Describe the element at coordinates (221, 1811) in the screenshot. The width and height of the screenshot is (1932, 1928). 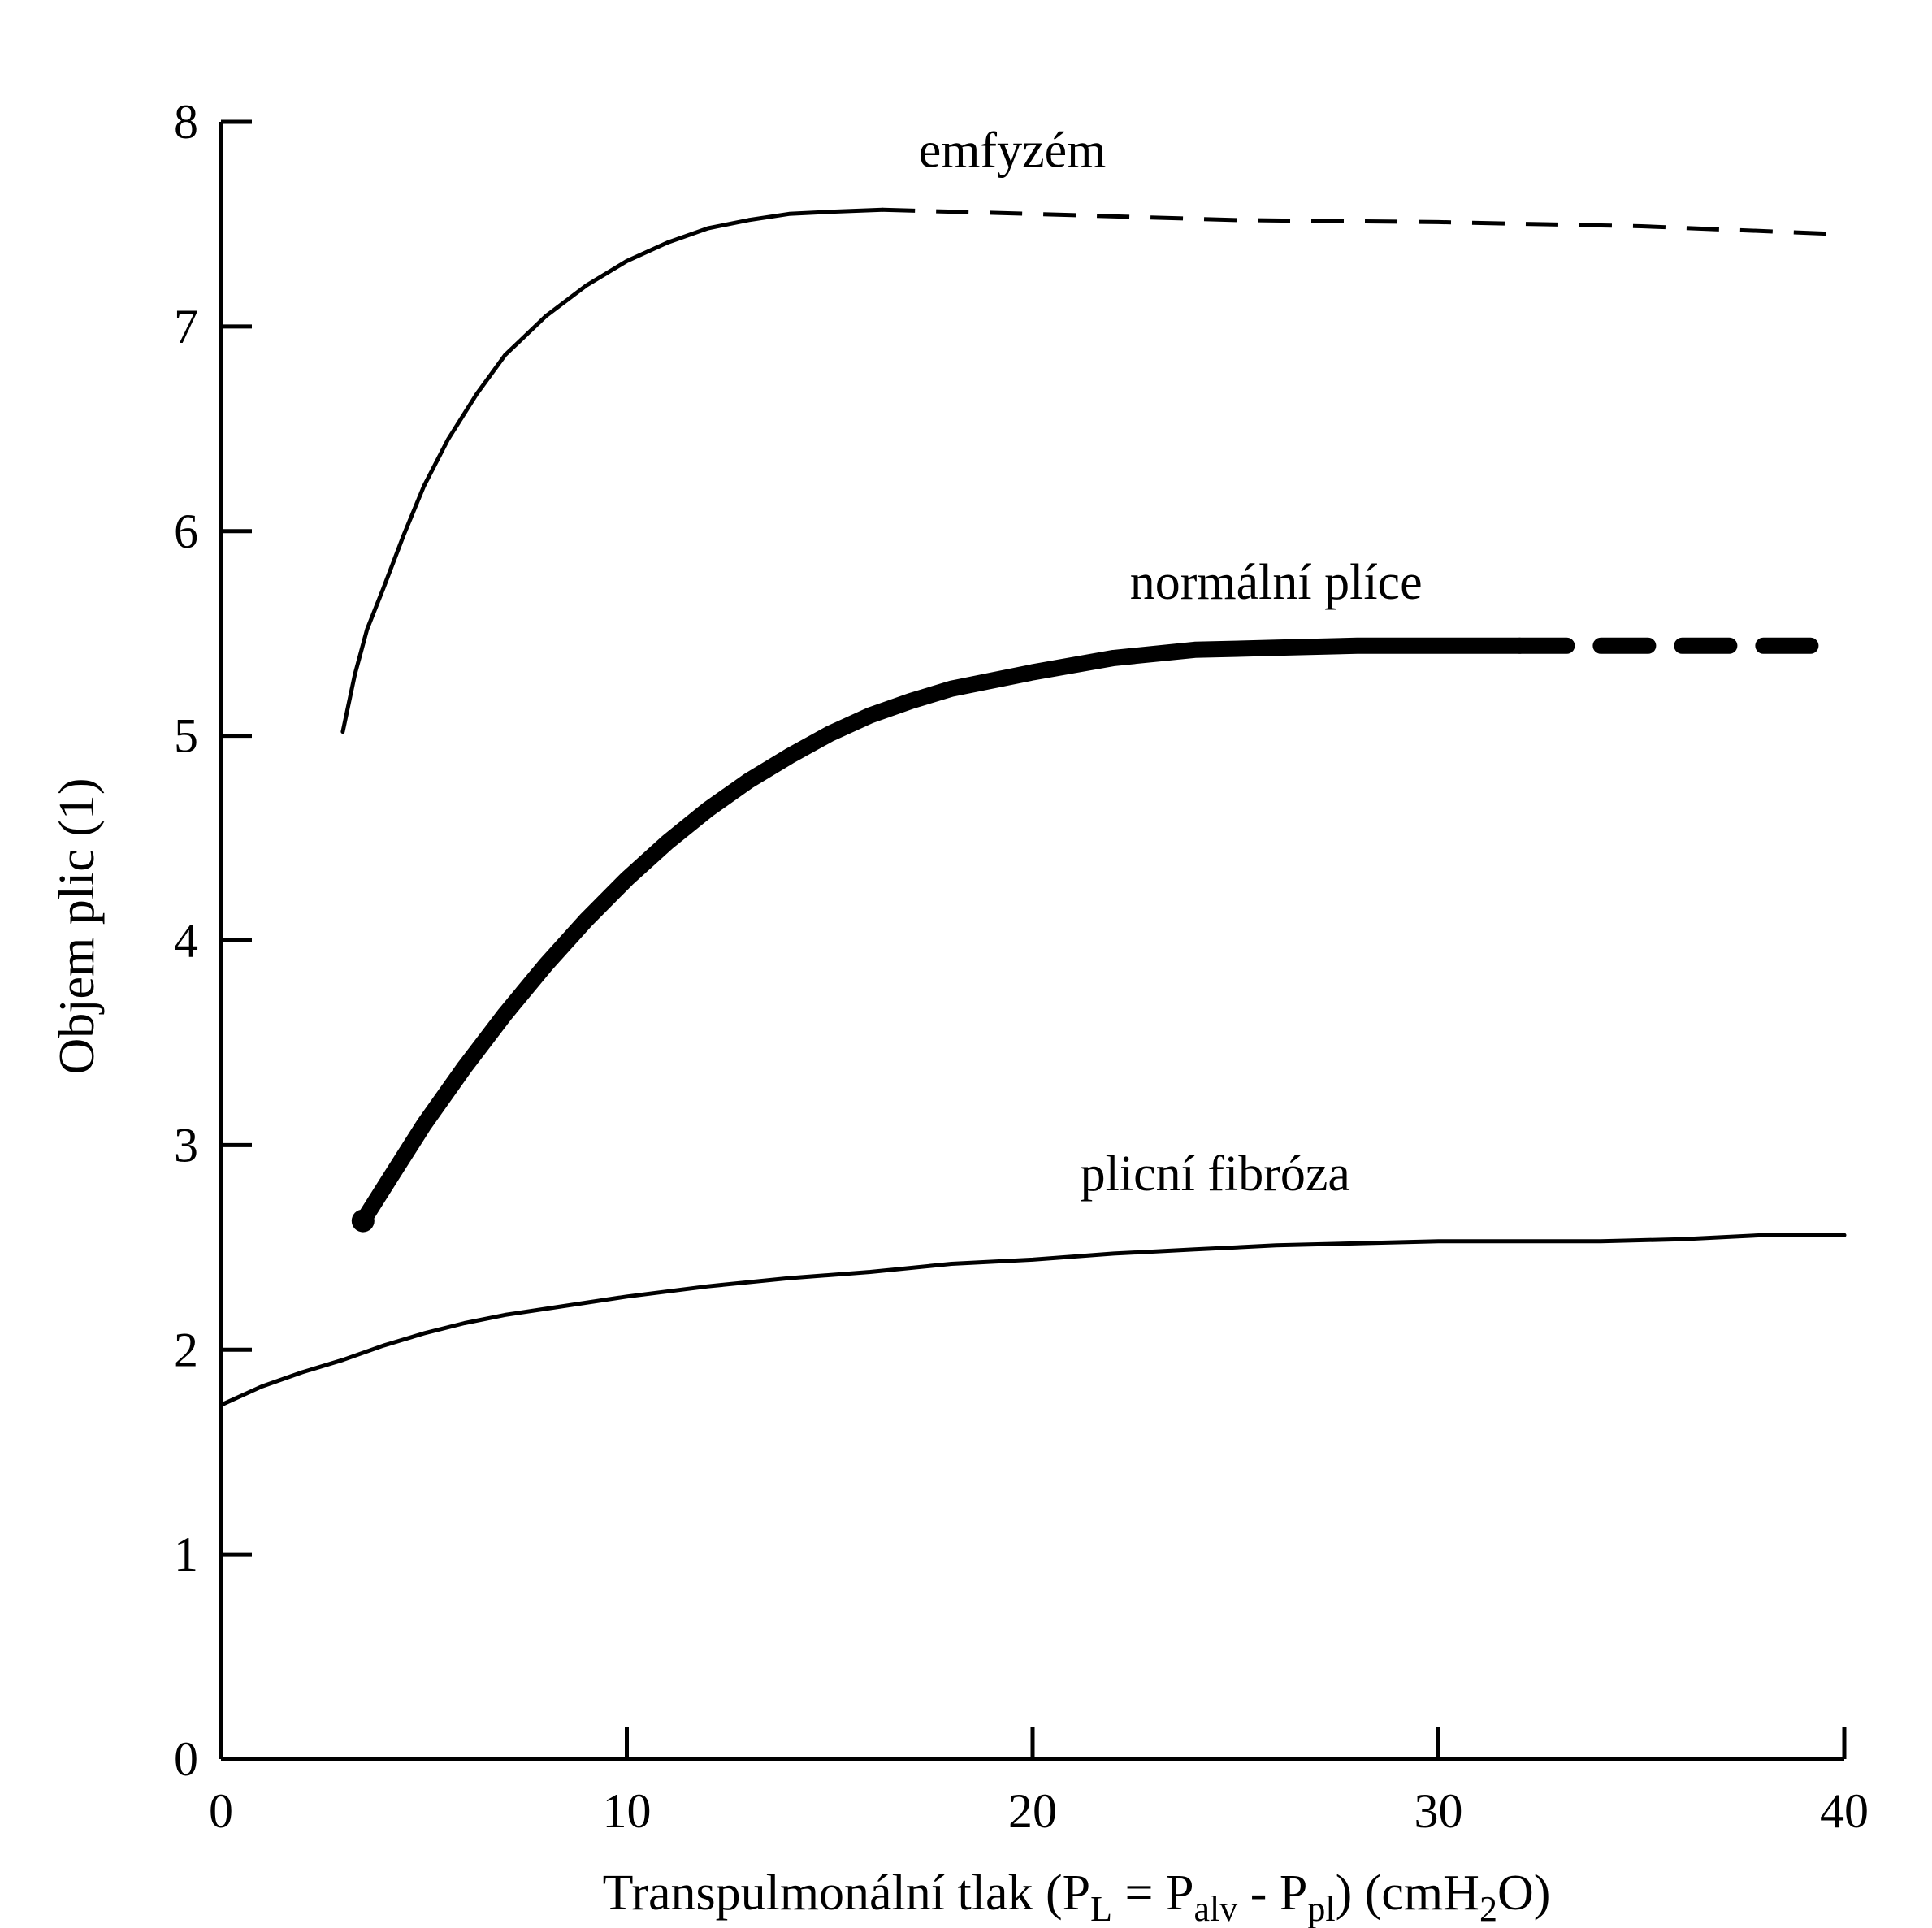
I see `x-tick-label: 0` at that location.